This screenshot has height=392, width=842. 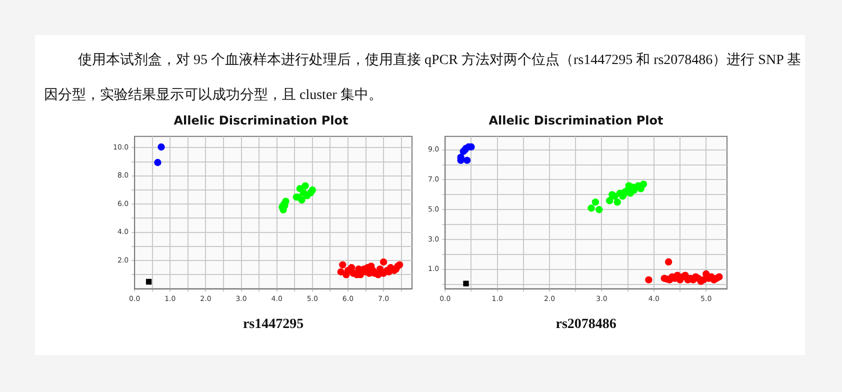 I want to click on text: 使用本试剂盒，对 95 个血液样本进行处理后，使用直接 qPCR 方法对两个位点（rs1447295 和 rs2078486）进行 SNP 基因分型，实验结果显示可以成功分型，且 cluster 集中。, so click(x=422, y=78).